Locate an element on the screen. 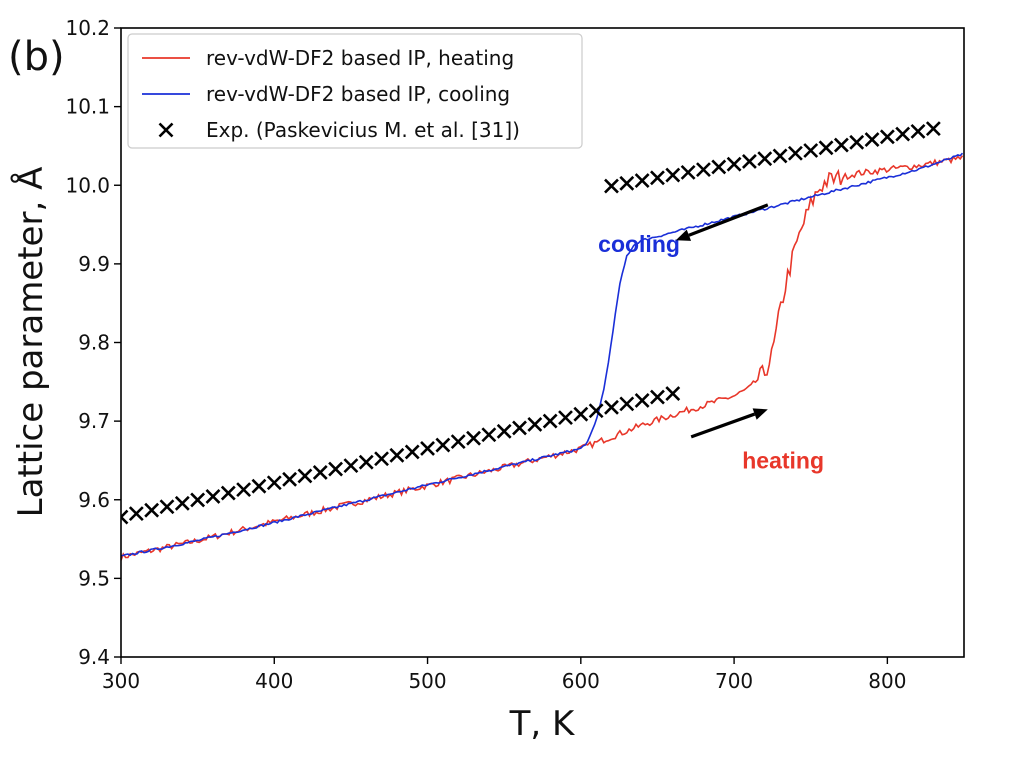 This screenshot has height=762, width=1010. y-tick-label: 9.8 is located at coordinates (94, 343).